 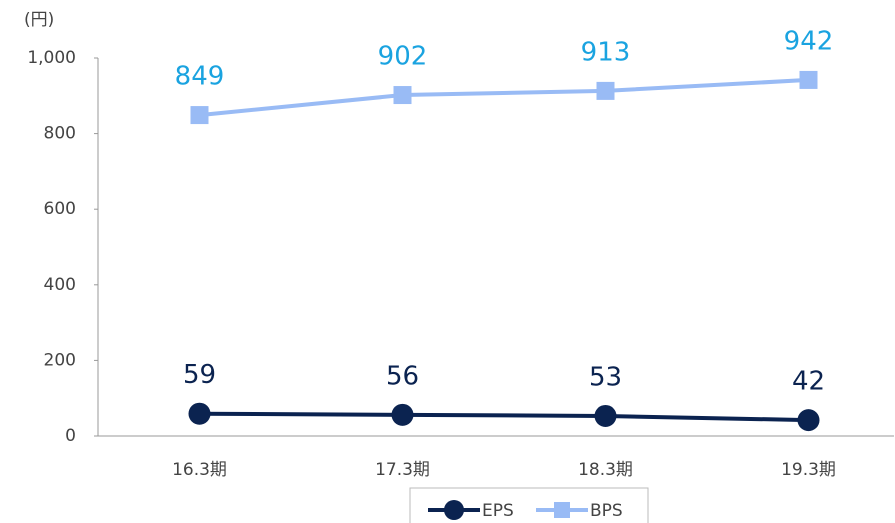 I want to click on legend-label: EPS, so click(x=498, y=511).